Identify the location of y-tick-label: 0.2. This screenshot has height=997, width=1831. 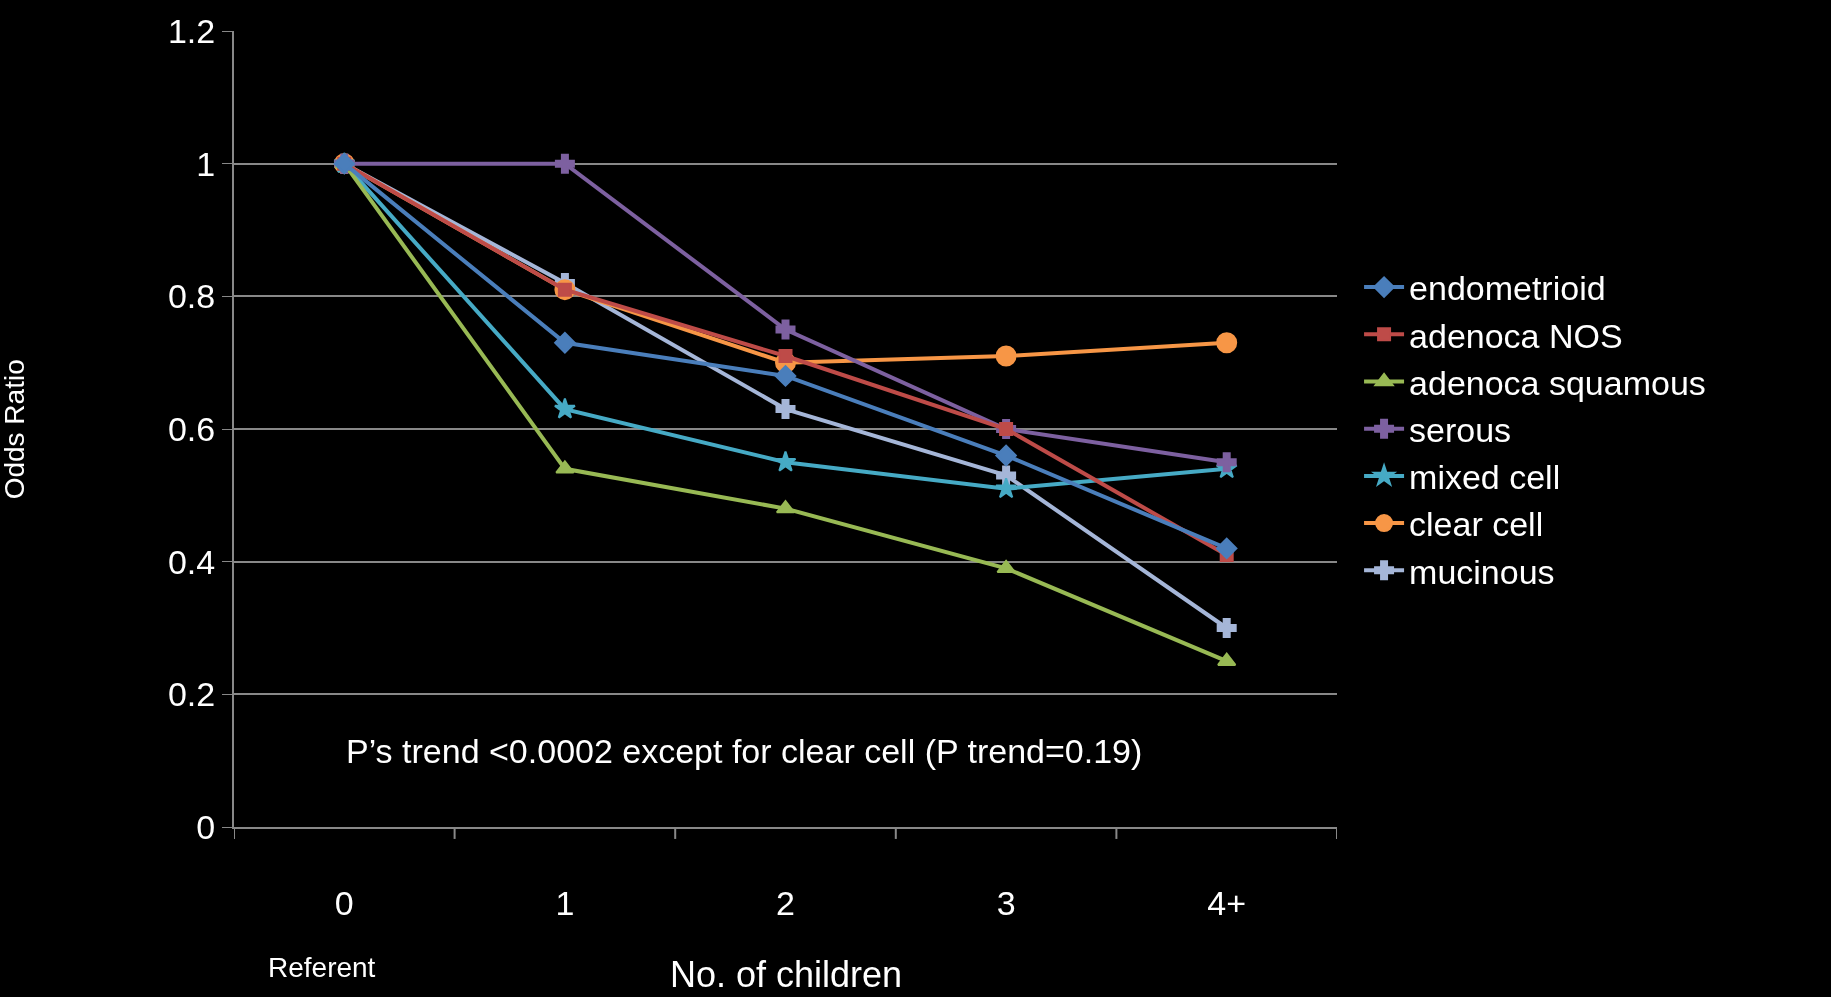
(191, 694).